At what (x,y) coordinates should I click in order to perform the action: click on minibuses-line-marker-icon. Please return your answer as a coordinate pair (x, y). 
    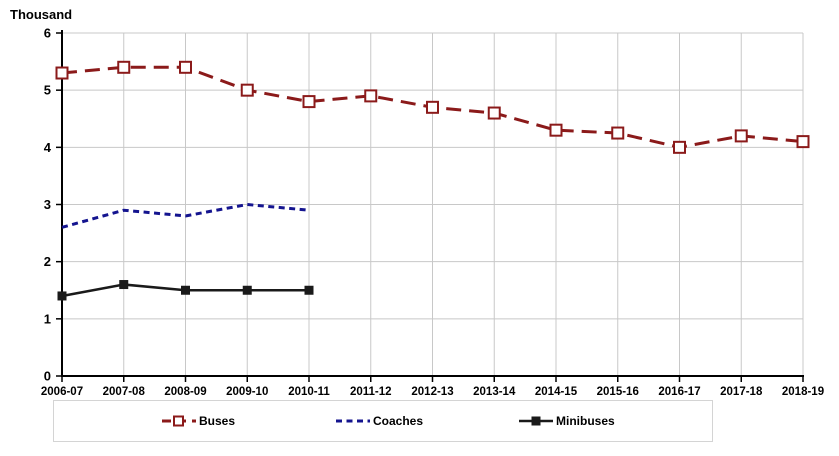
    Looking at the image, I should click on (536, 421).